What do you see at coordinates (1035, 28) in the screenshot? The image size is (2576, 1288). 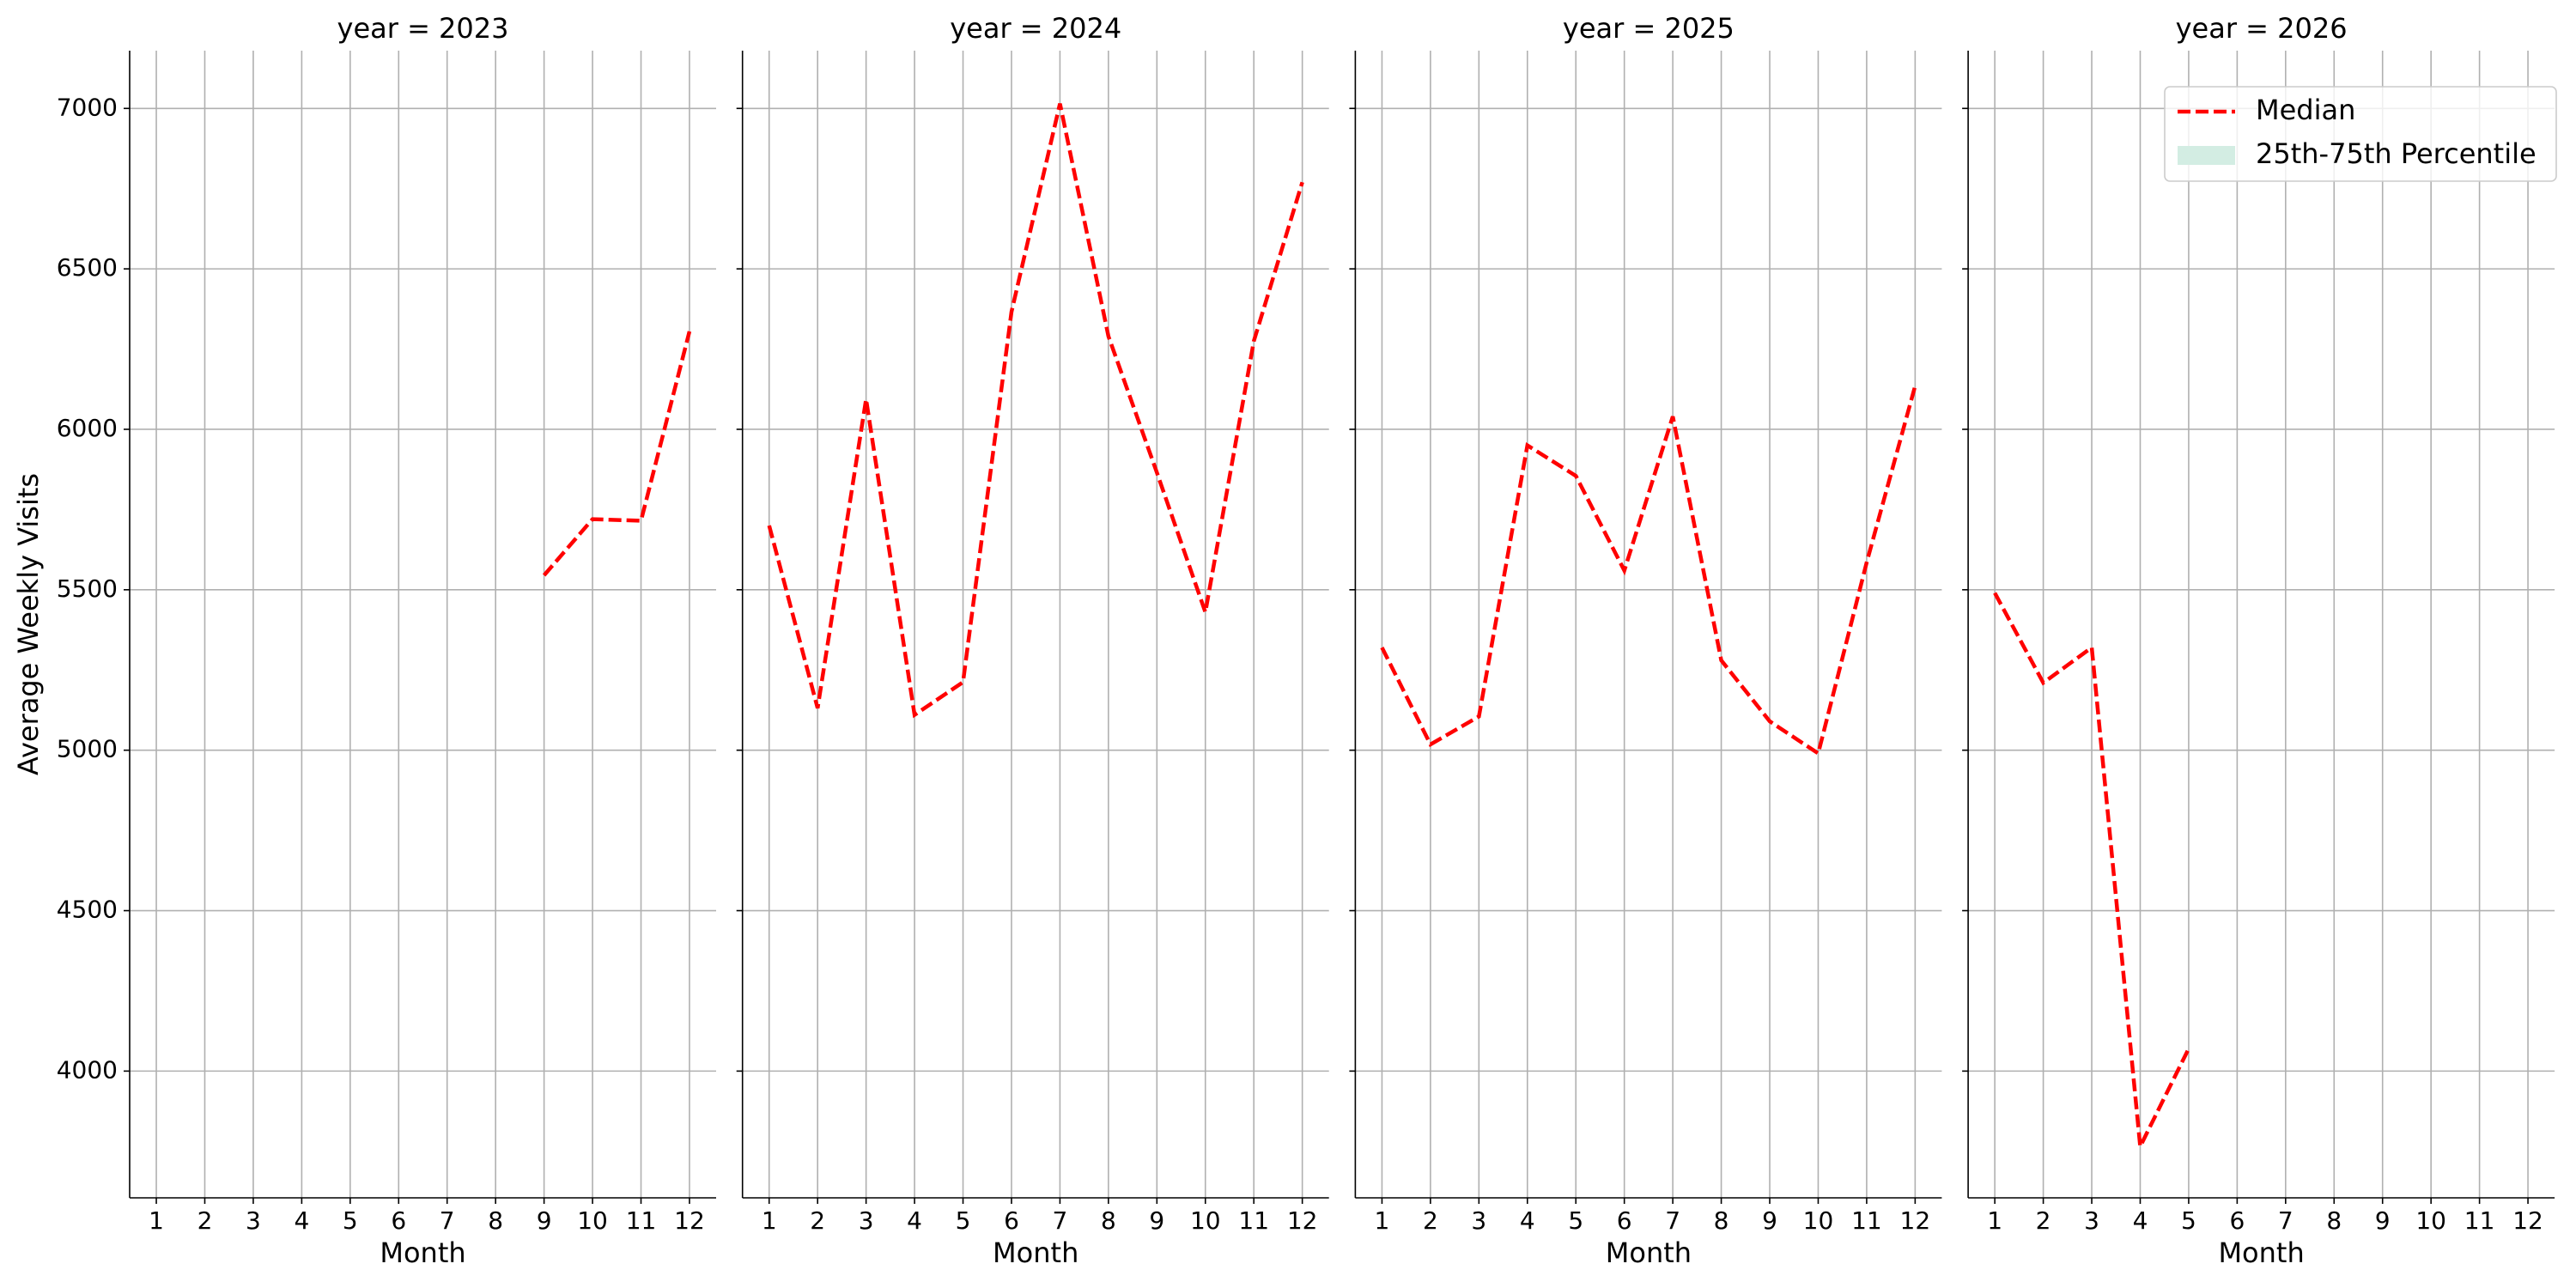 I see `panel-title: year = 2024` at bounding box center [1035, 28].